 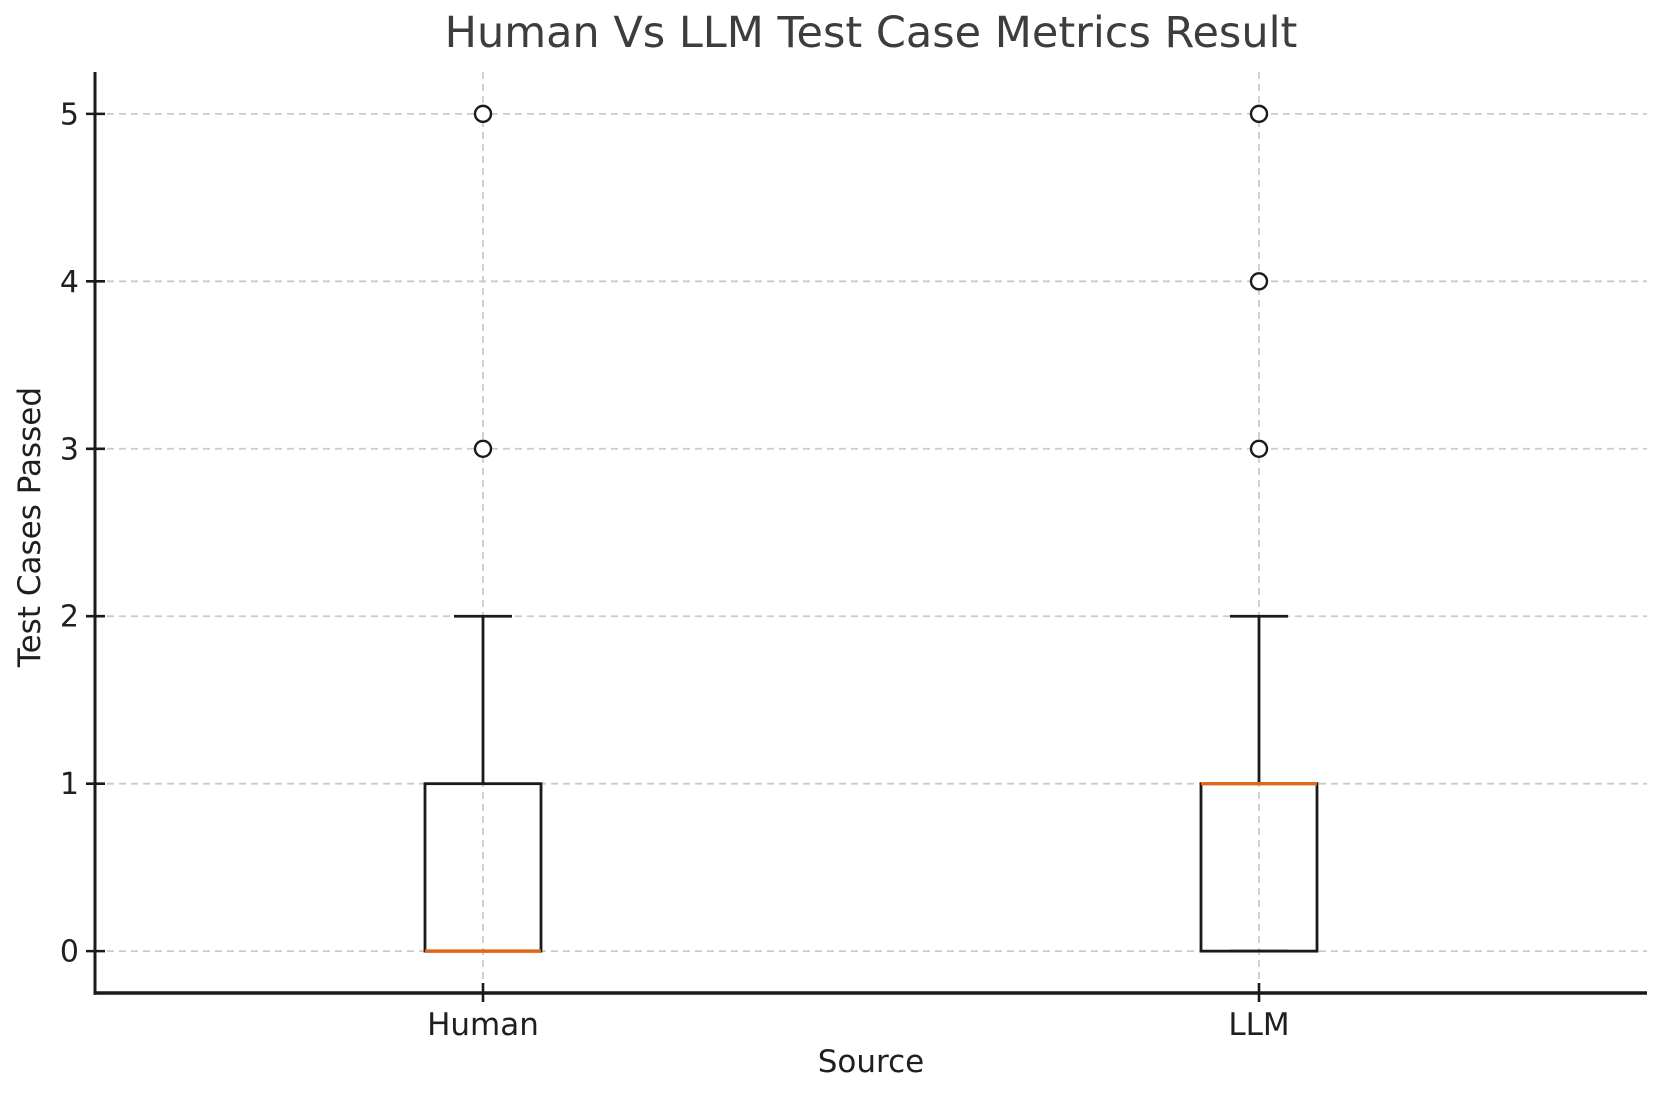 I want to click on chart-title: Human Vs LLM Test Case Metrics Result, so click(x=871, y=33).